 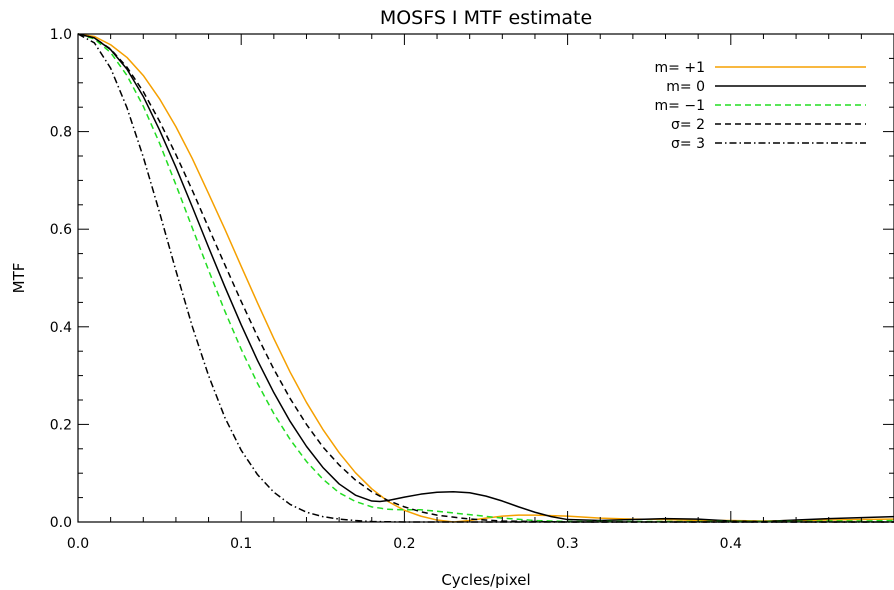 I want to click on x-tick-label: 0.0, so click(x=78, y=544).